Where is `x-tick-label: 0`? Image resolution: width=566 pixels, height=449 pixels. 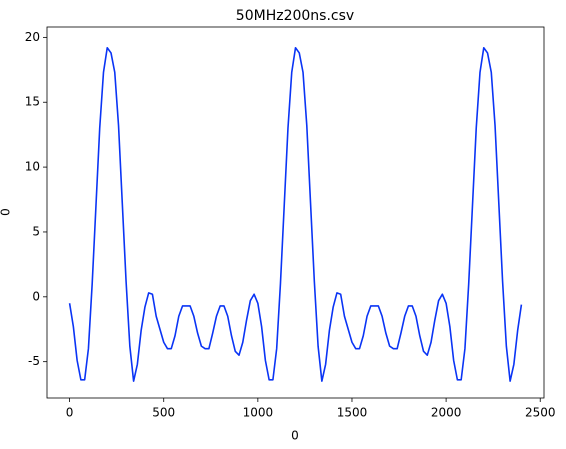
x-tick-label: 0 is located at coordinates (70, 413).